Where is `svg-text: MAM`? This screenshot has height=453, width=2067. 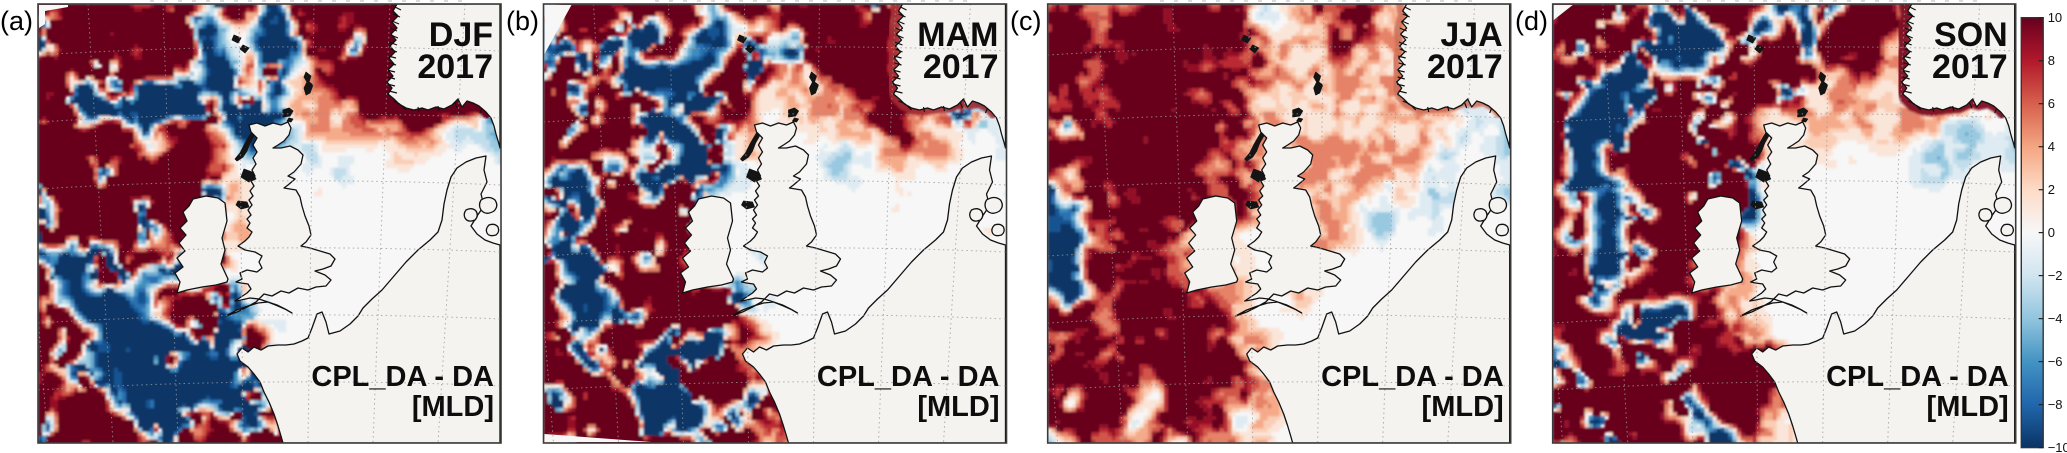 svg-text: MAM is located at coordinates (957, 35).